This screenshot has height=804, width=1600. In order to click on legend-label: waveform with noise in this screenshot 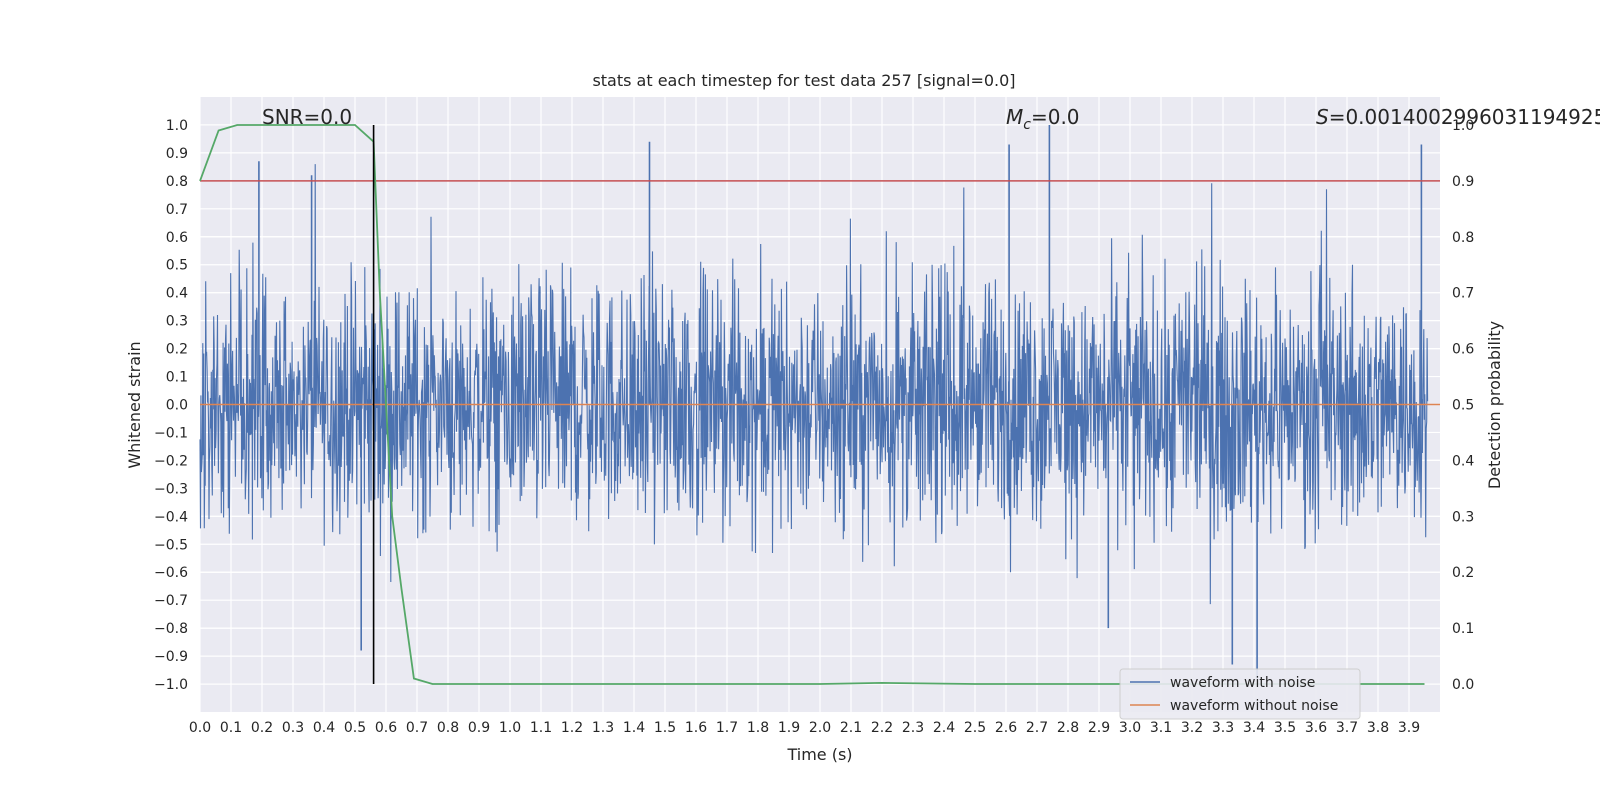, I will do `click(1242, 683)`.